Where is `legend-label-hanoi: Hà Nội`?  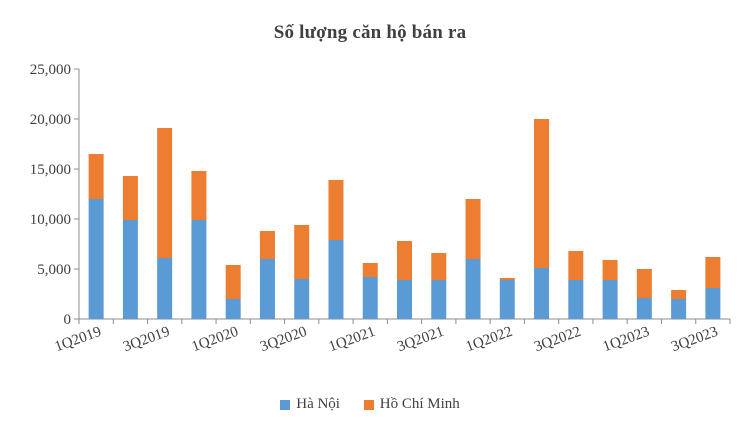
legend-label-hanoi: Hà Nội is located at coordinates (318, 404).